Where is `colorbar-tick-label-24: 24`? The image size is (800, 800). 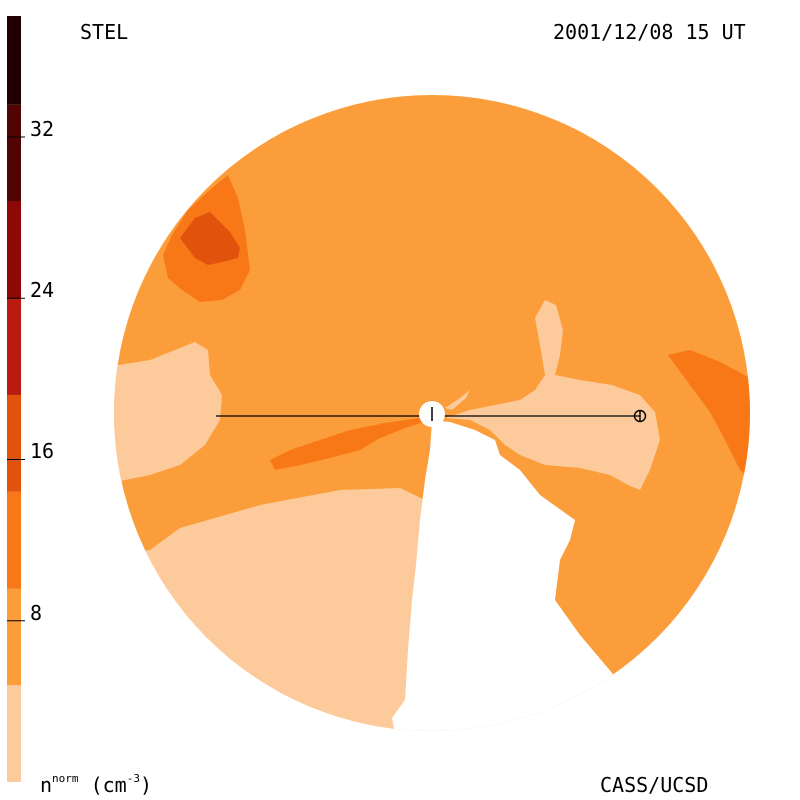
colorbar-tick-label-24: 24 is located at coordinates (42, 290).